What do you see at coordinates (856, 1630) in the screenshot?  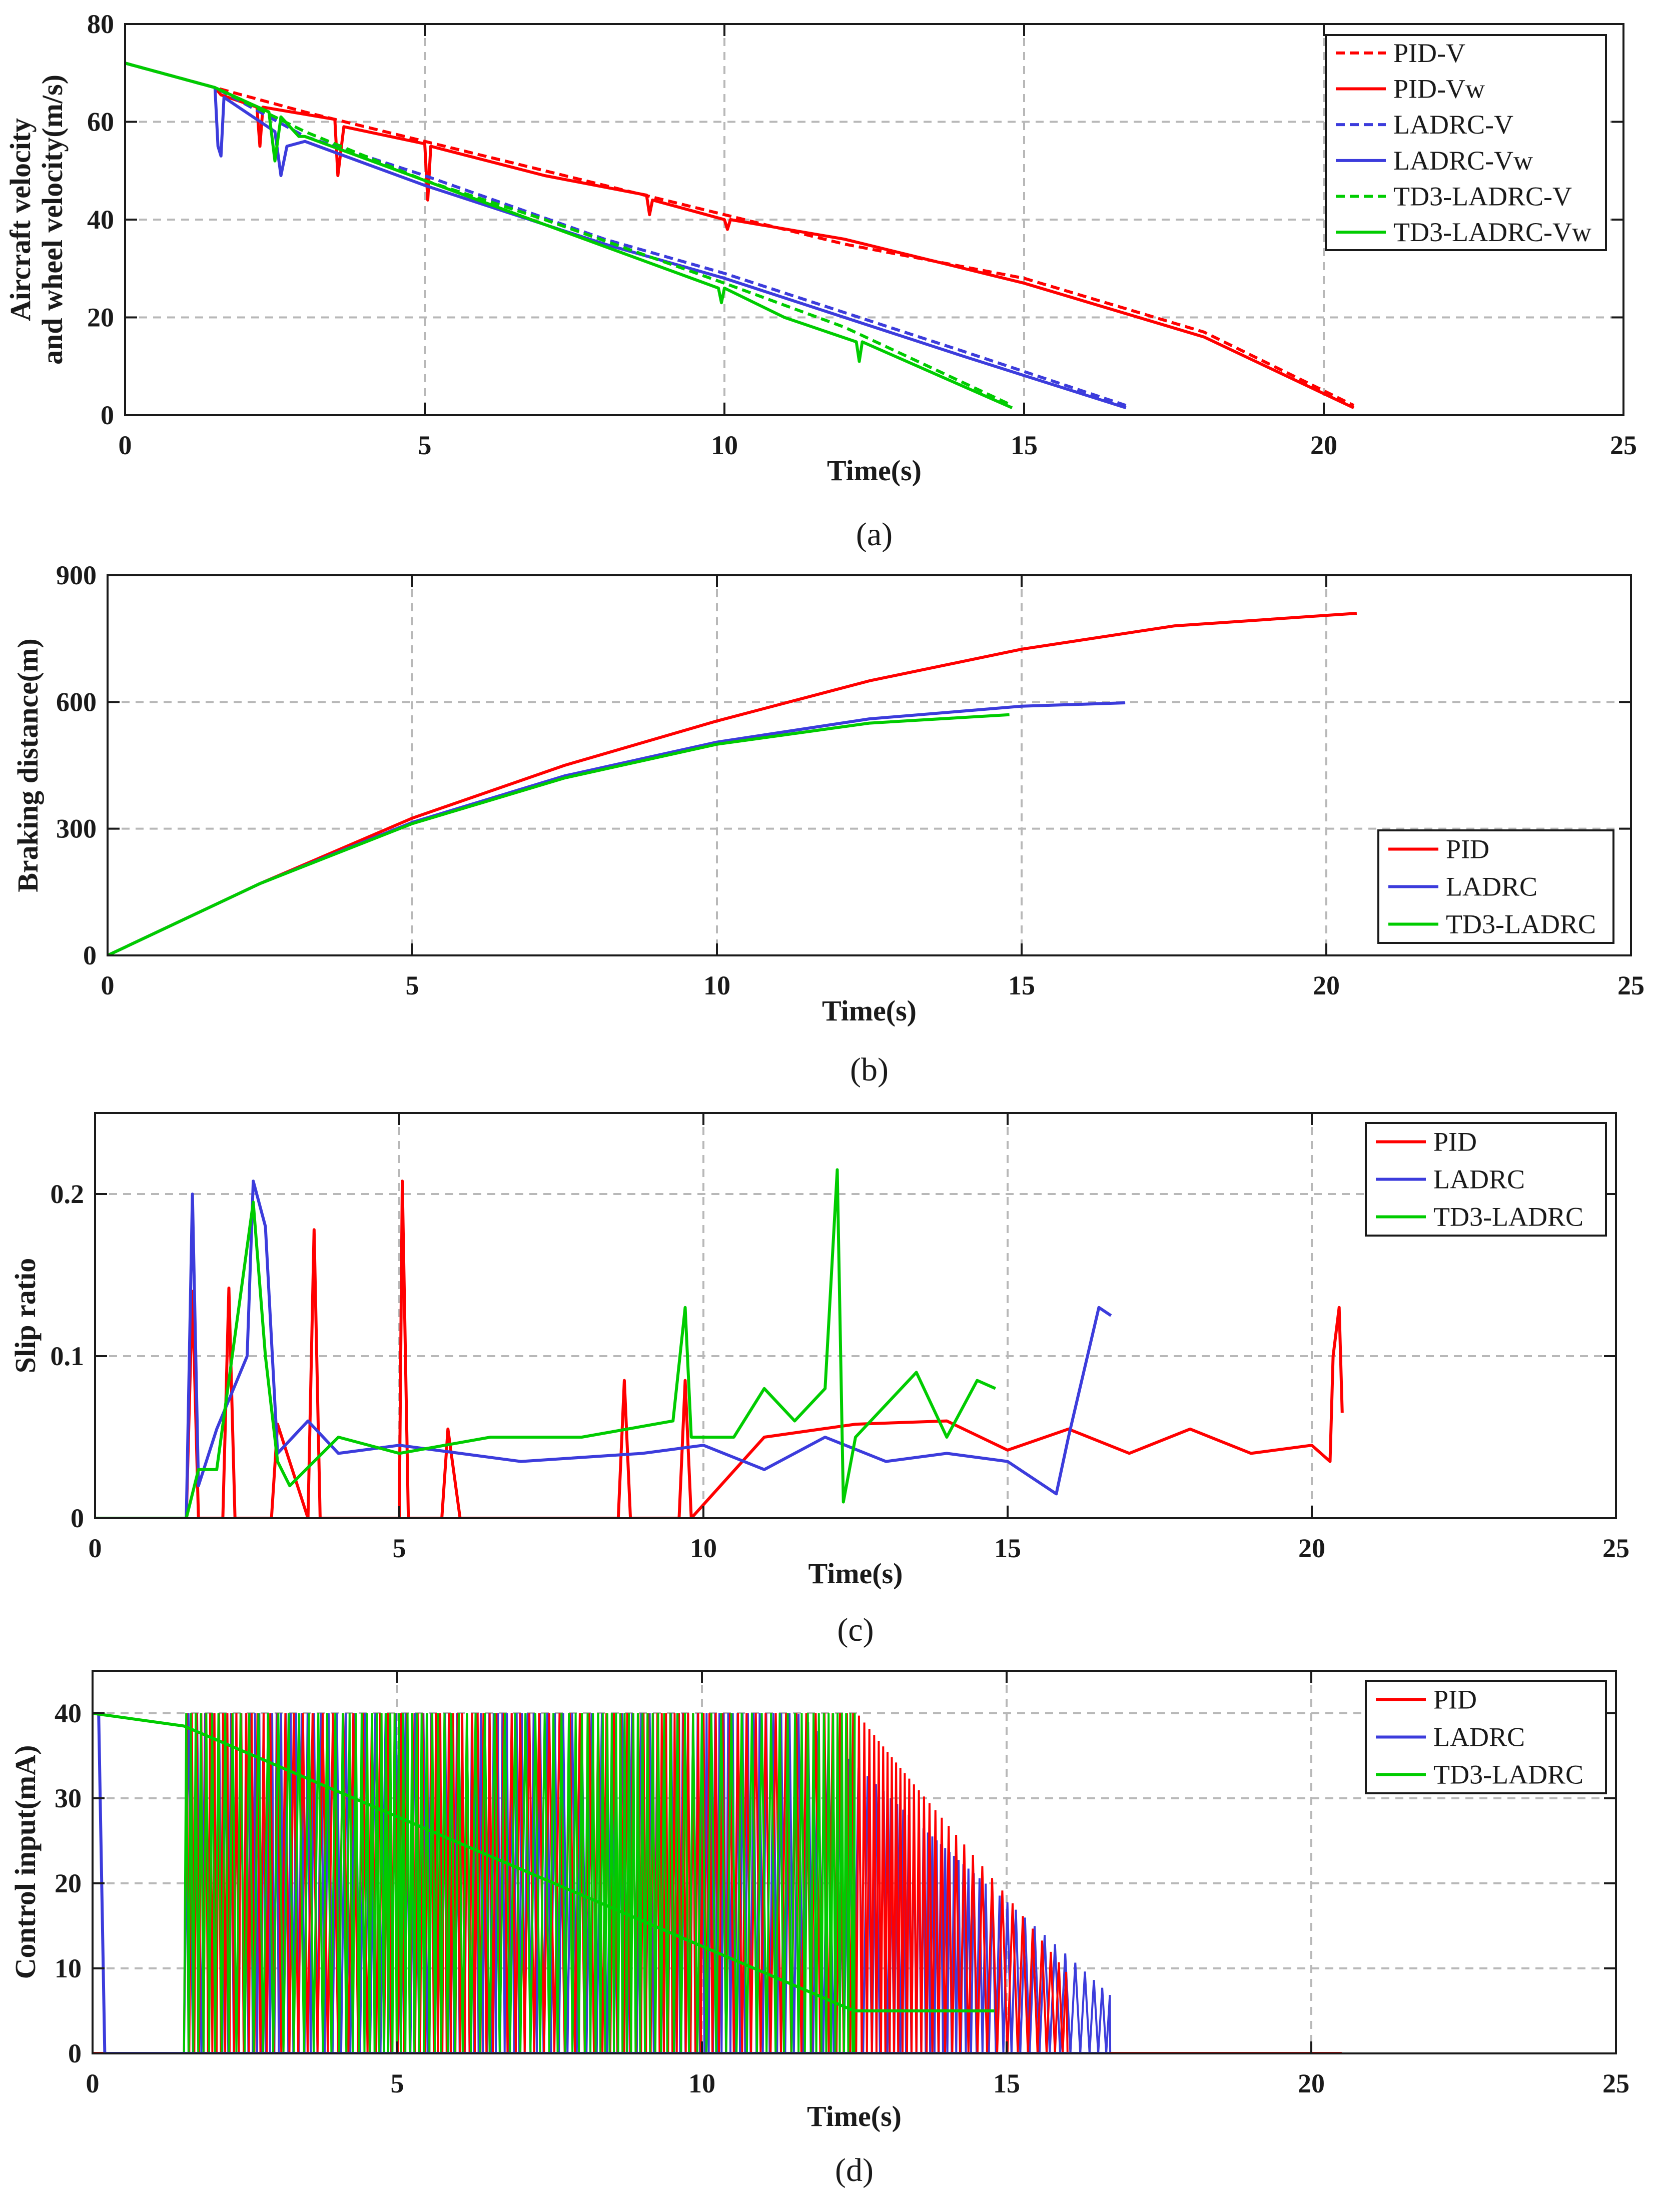 I see `panel-caption: (c)` at bounding box center [856, 1630].